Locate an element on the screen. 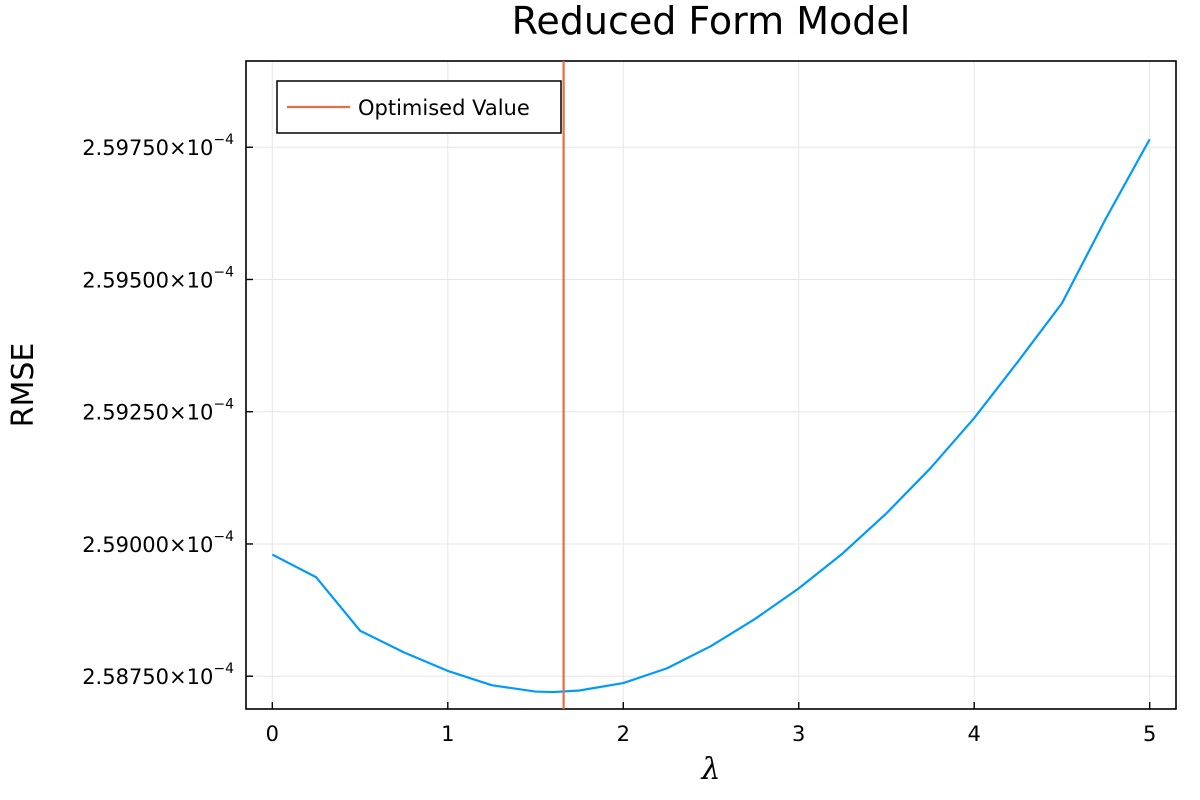 This screenshot has height=800, width=1200. y-tick-label: 2.59250×10⁻⁴ is located at coordinates (158, 411).